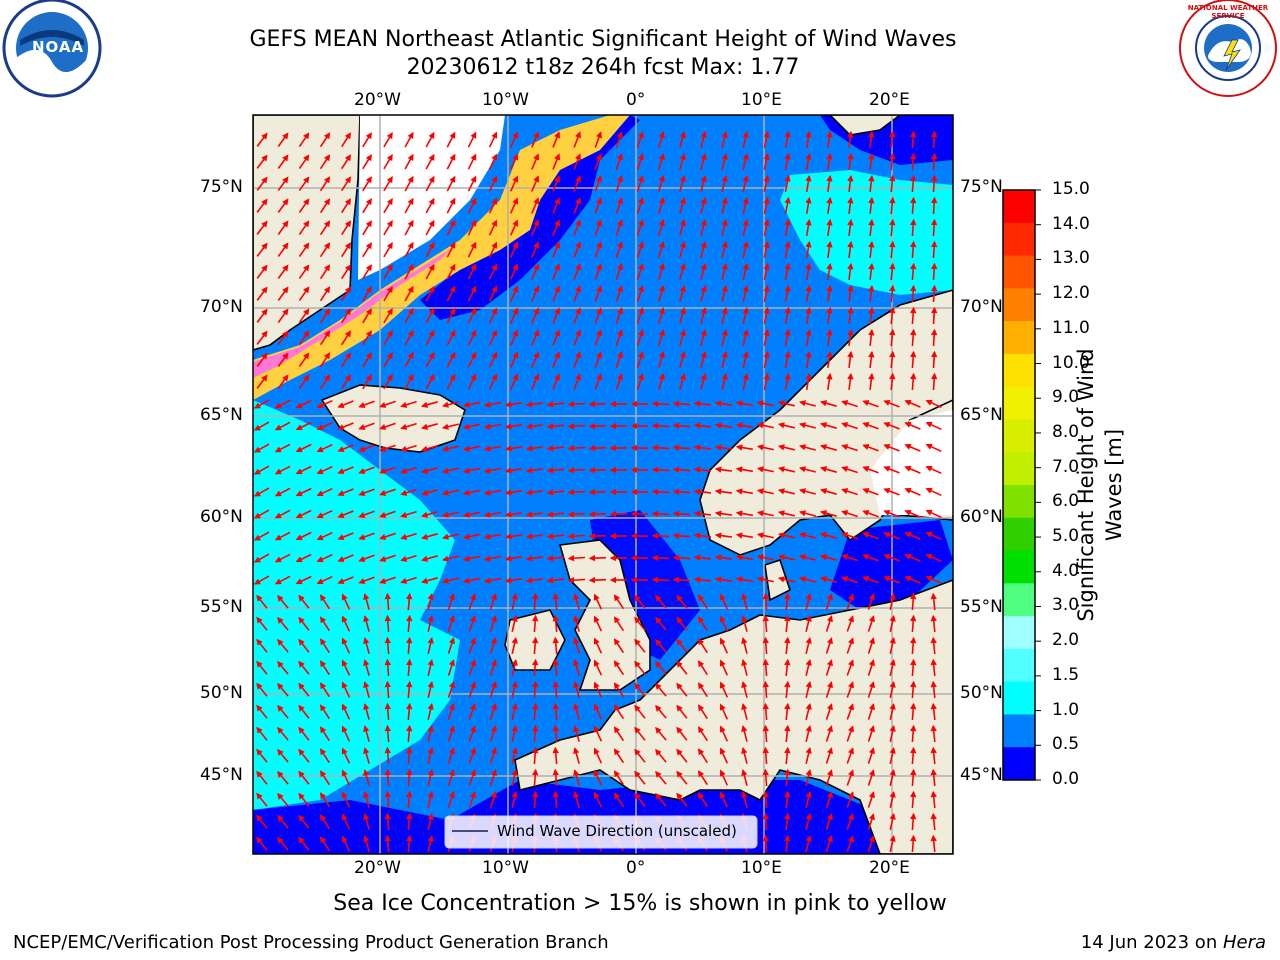  I want to click on denmark-land, so click(777, 580).